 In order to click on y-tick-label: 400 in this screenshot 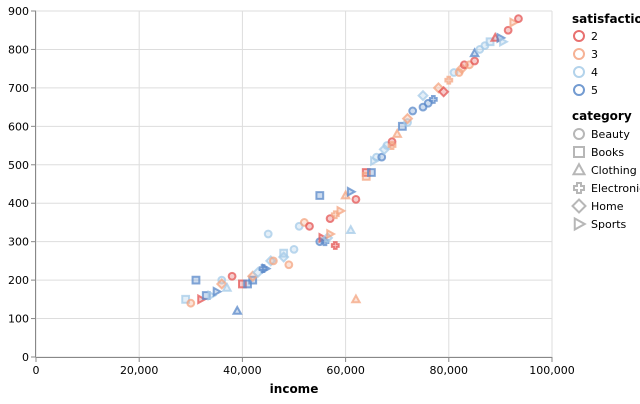, I will do `click(18, 203)`.